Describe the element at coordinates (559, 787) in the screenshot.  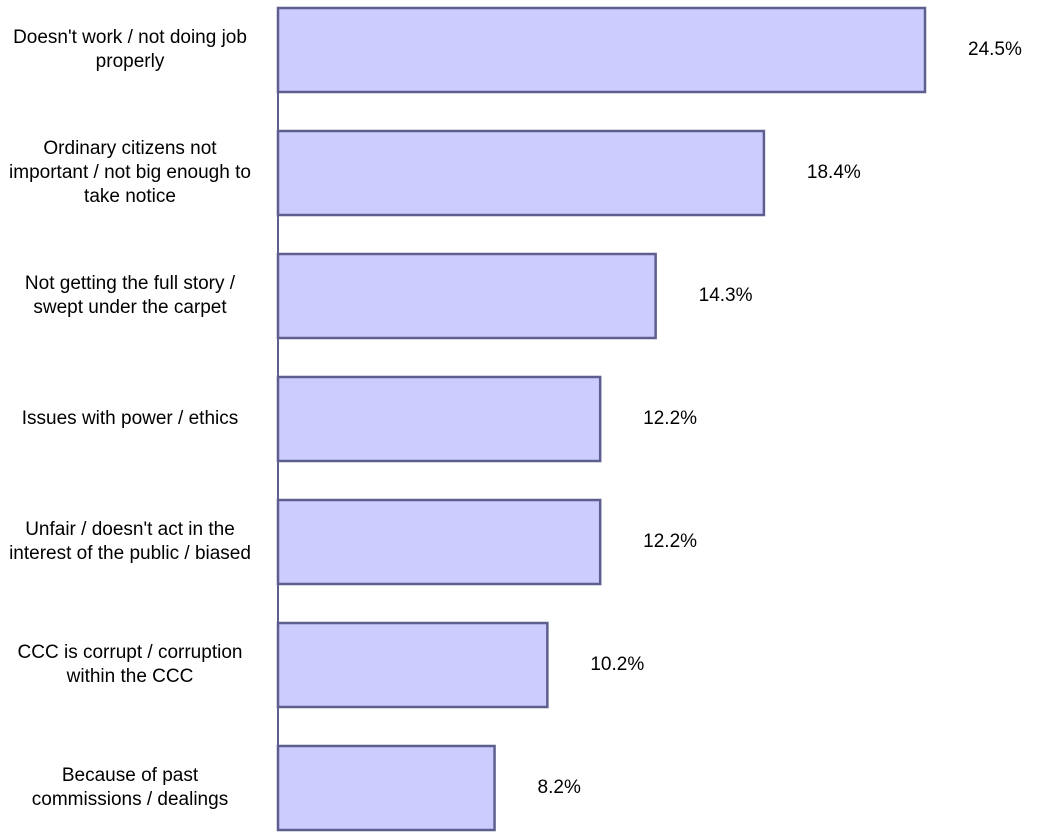
I see `value-label: 8.2%` at that location.